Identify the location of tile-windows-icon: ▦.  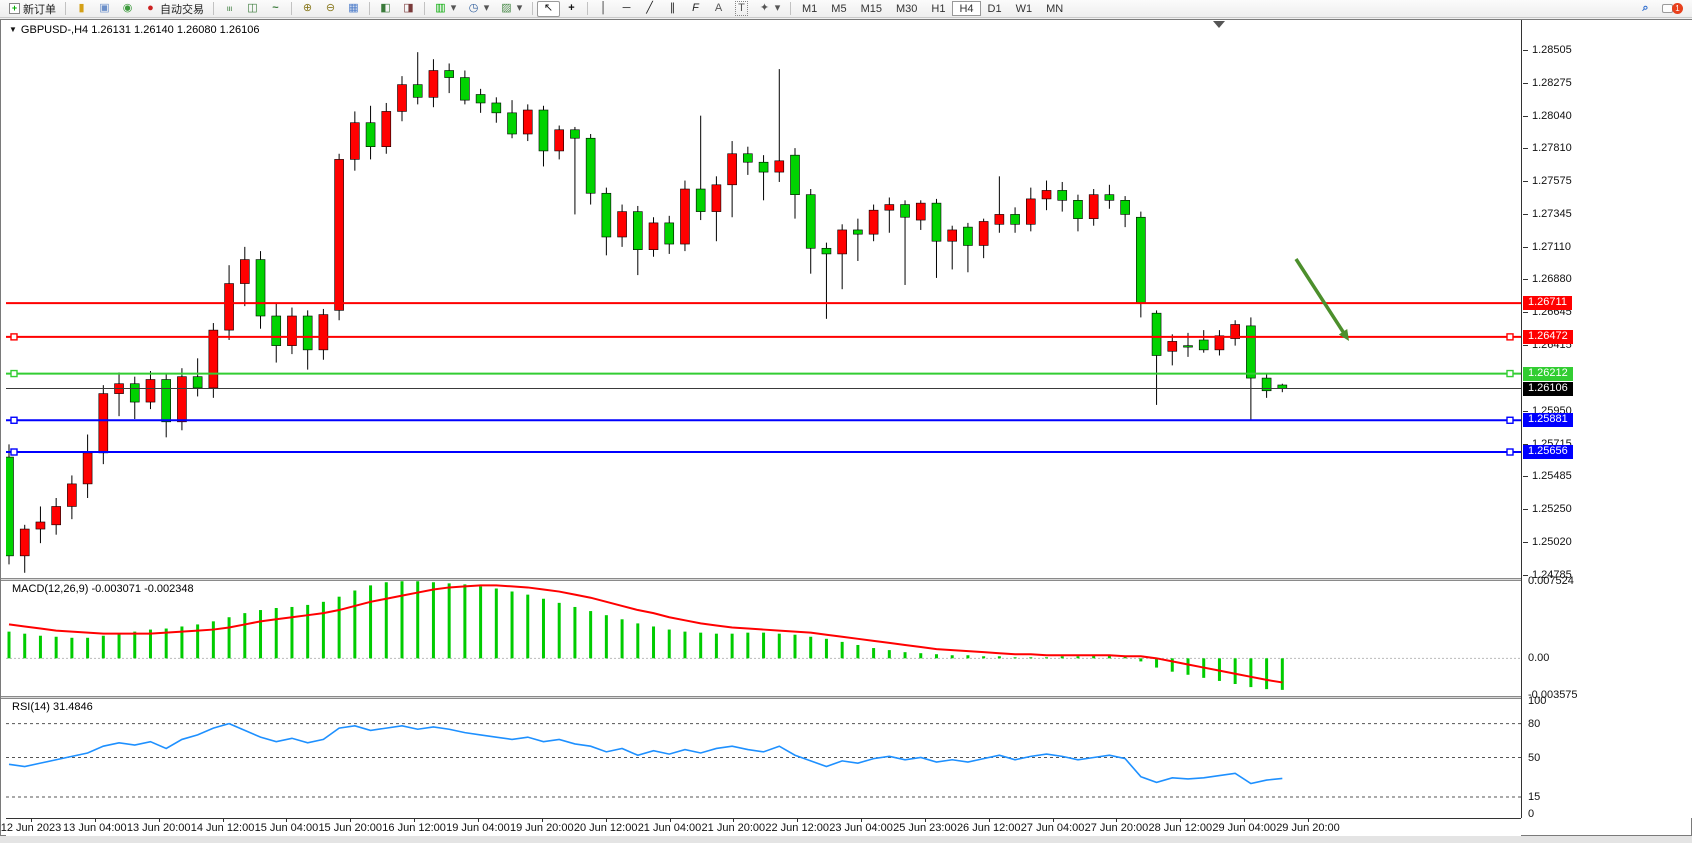
(353, 8).